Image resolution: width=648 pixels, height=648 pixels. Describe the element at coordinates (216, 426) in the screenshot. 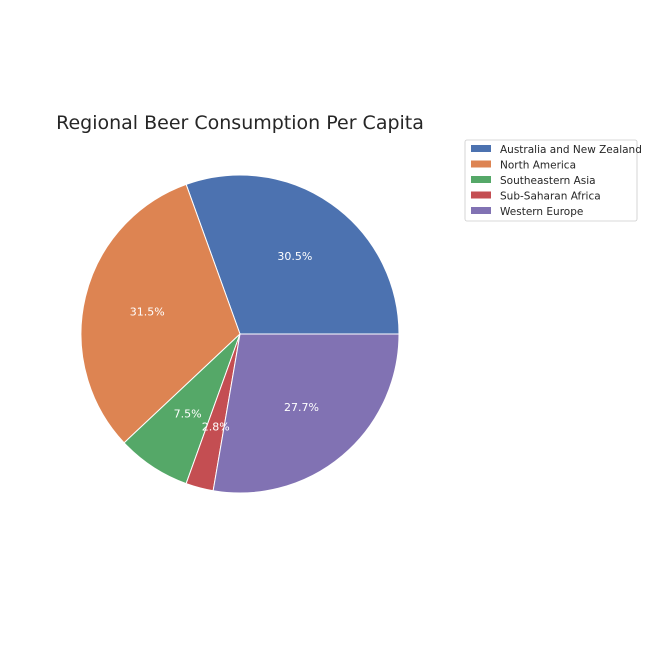

I see `percent-label-4: 2.8%` at that location.